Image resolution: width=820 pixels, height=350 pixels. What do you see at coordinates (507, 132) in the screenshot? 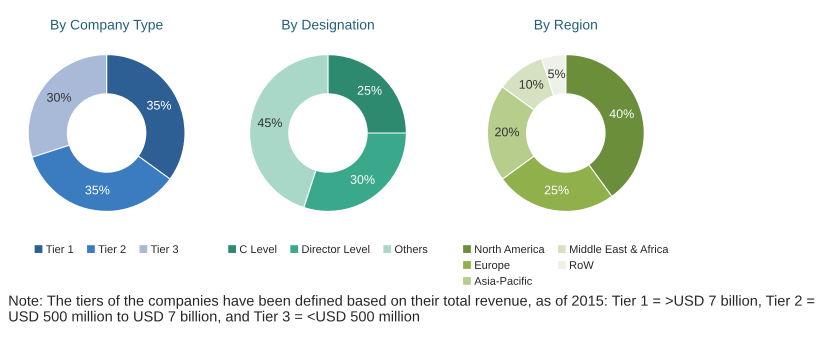
I see `data-label: 20%` at bounding box center [507, 132].